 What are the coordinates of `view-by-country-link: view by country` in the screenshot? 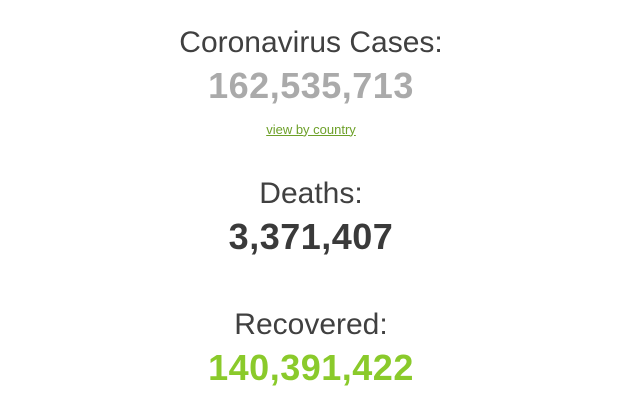 It's located at (311, 129).